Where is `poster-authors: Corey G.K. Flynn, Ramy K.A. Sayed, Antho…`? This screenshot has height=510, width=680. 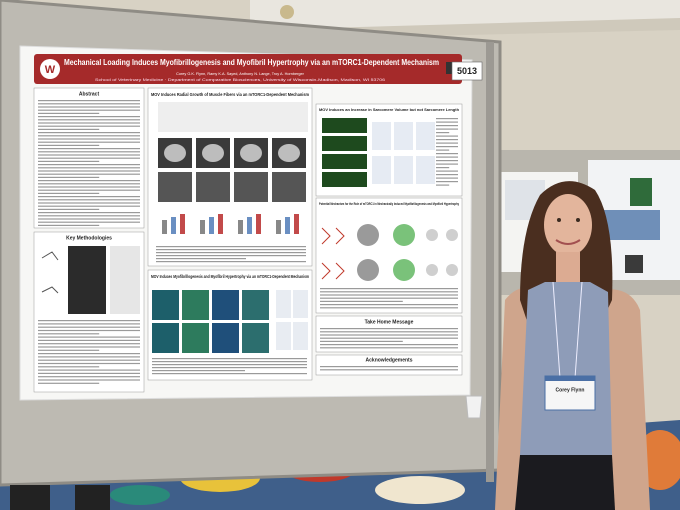 poster-authors: Corey G.K. Flynn, Ramy K.A. Sayed, Antho… is located at coordinates (240, 74).